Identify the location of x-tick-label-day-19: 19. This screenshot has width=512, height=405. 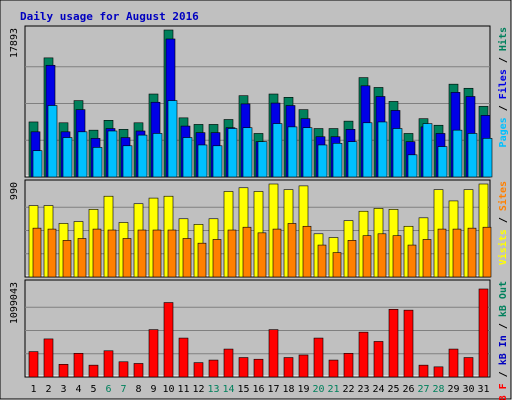
(303, 389).